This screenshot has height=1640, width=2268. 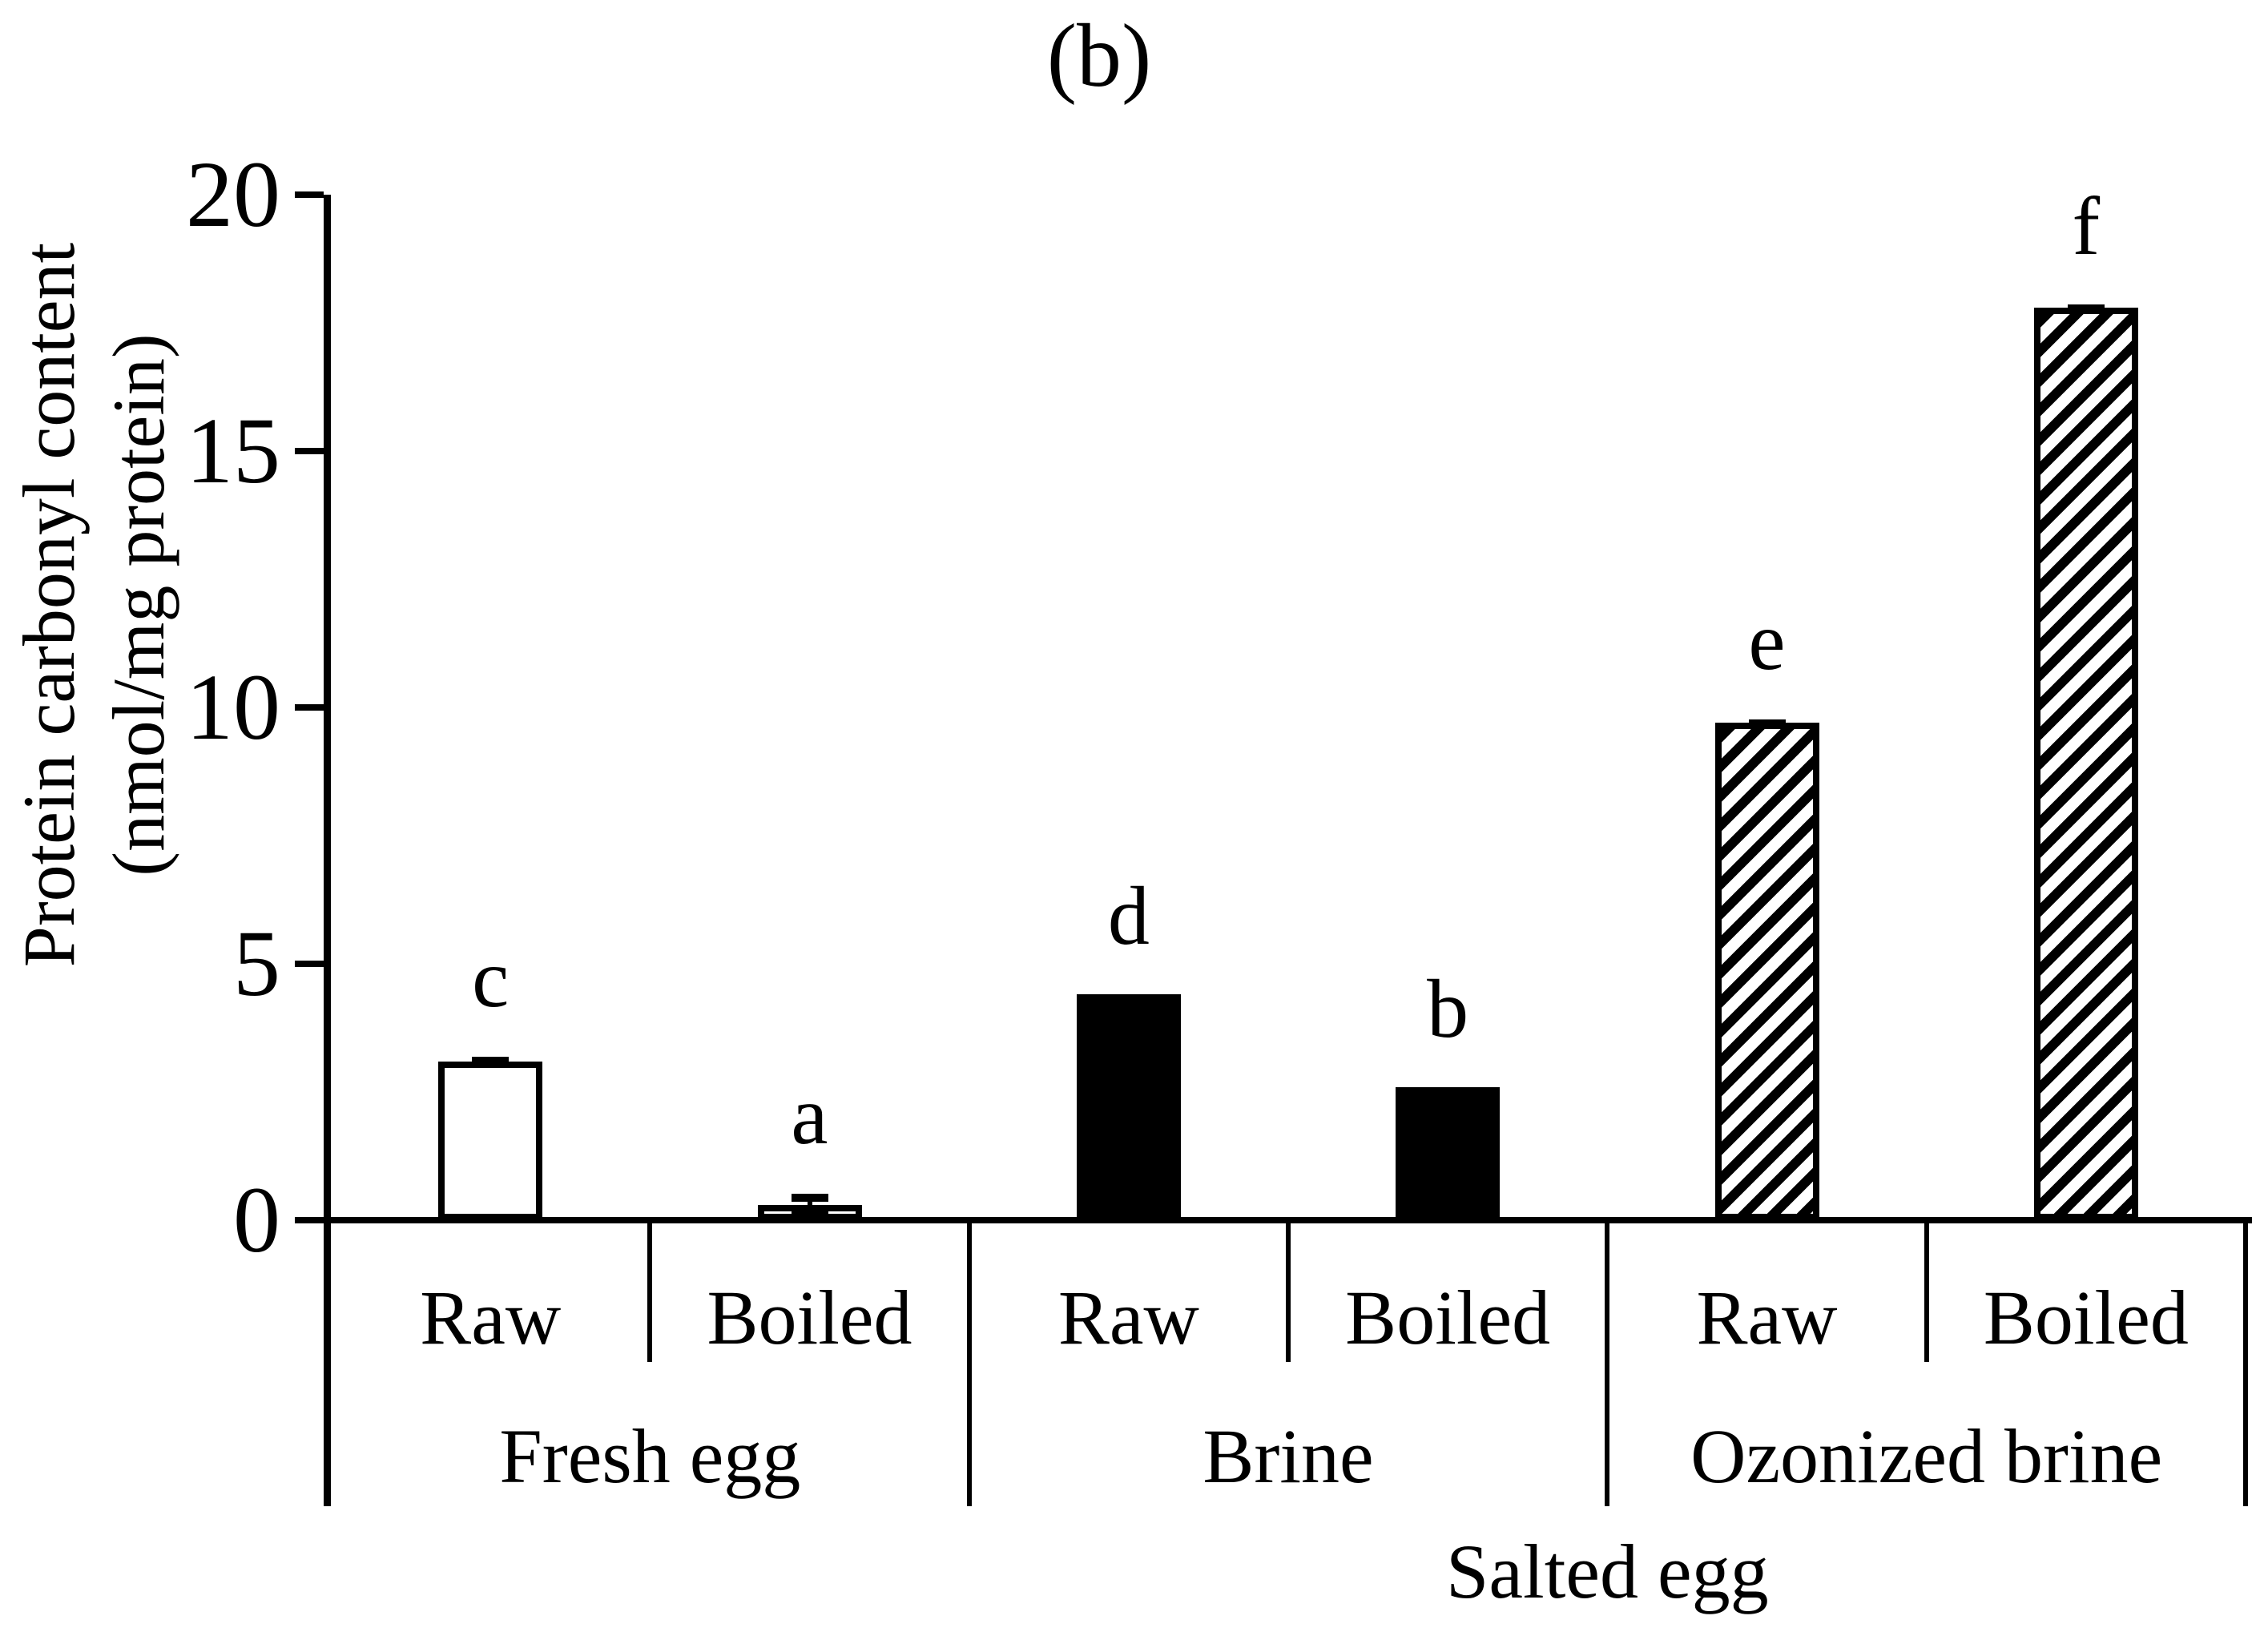 I want to click on y-tick-label: 20, so click(x=233, y=194).